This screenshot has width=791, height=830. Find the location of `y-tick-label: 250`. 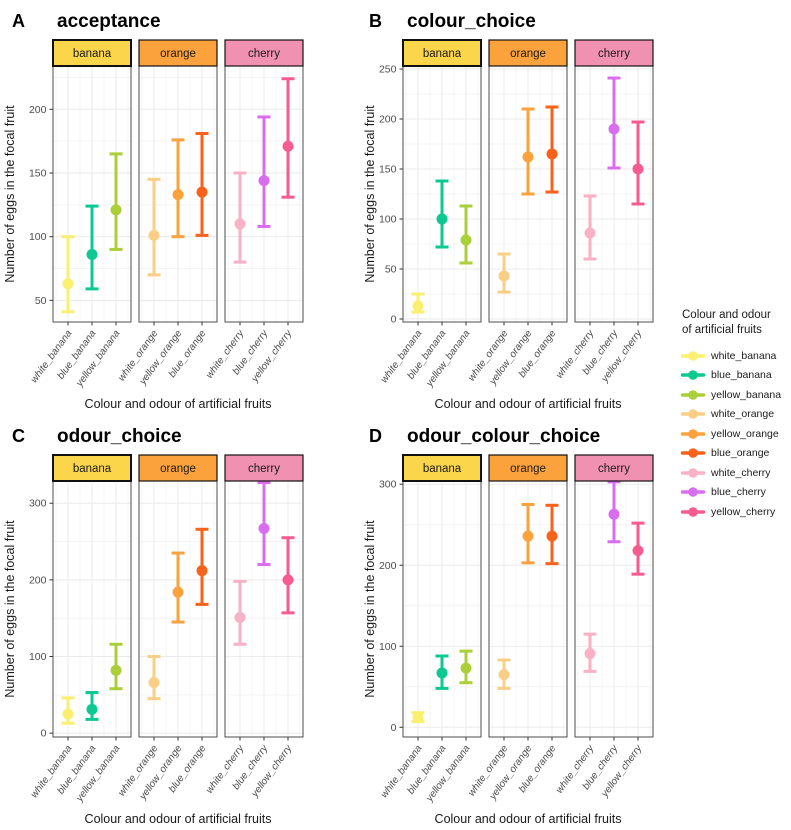

y-tick-label: 250 is located at coordinates (388, 70).